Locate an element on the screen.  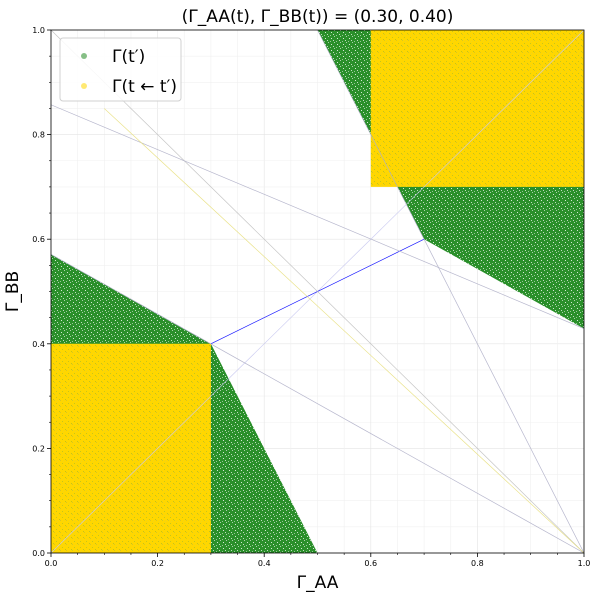
x-tick-label: 0.0 is located at coordinates (51, 563).